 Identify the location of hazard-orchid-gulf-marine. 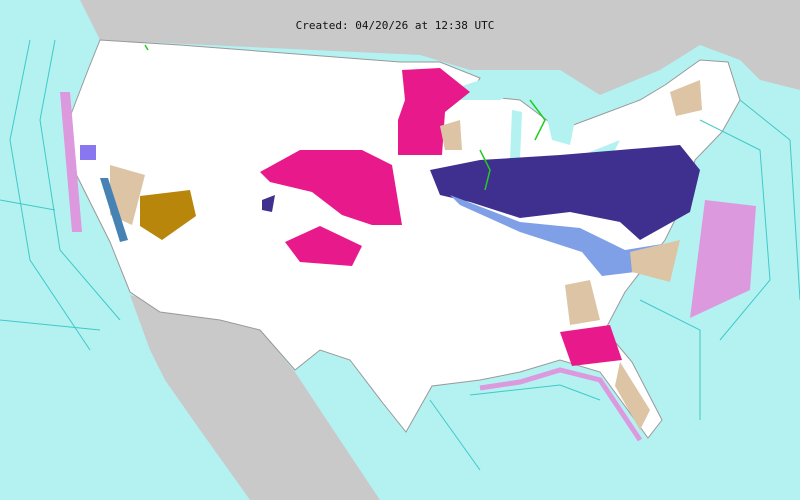
(561, 404).